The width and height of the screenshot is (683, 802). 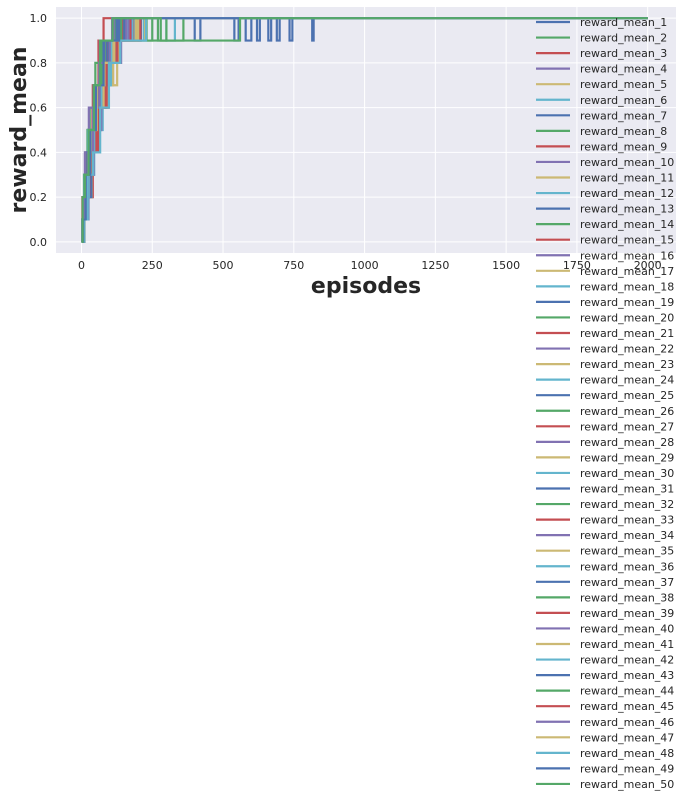 What do you see at coordinates (435, 265) in the screenshot?
I see `x-tick-label-5: 1250` at bounding box center [435, 265].